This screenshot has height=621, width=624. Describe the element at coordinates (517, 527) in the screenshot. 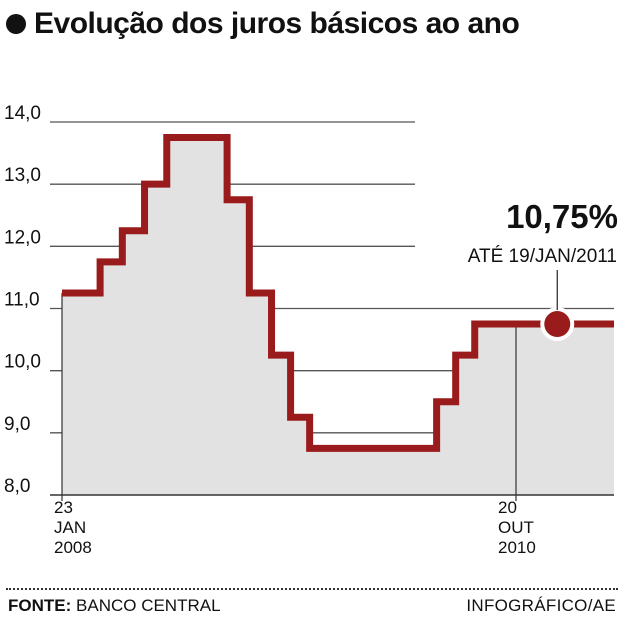

I see `x-label-end: 20 OUT 2010` at that location.